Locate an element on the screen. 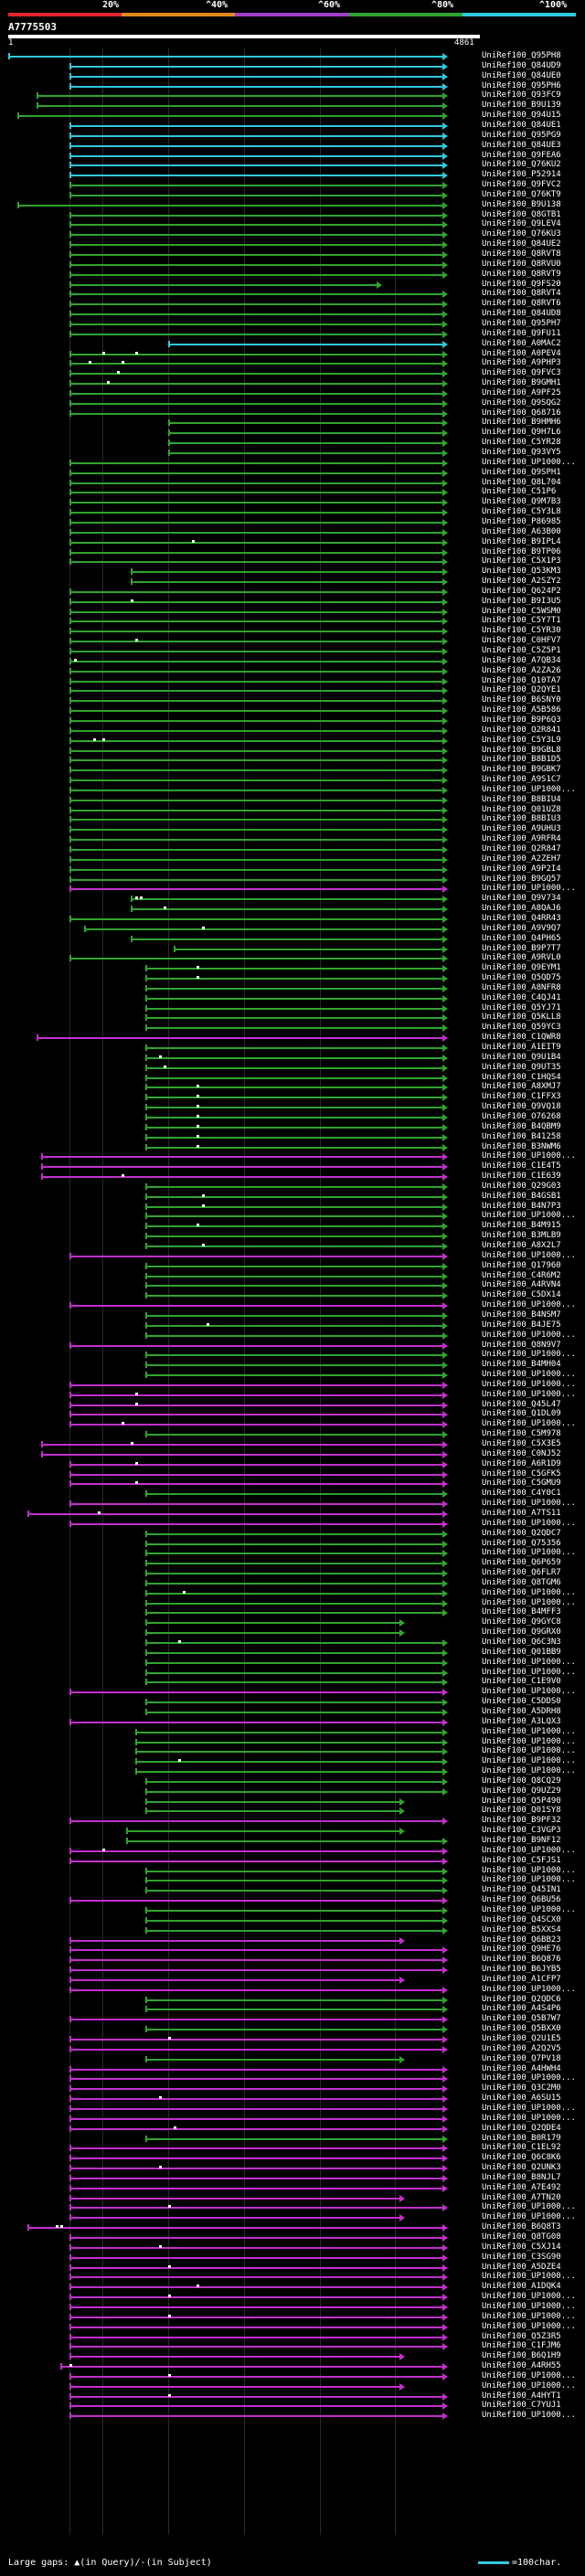 This screenshot has width=585, height=2576. hit-row: UniRef100_A2Q2V5 is located at coordinates (293, 2049).